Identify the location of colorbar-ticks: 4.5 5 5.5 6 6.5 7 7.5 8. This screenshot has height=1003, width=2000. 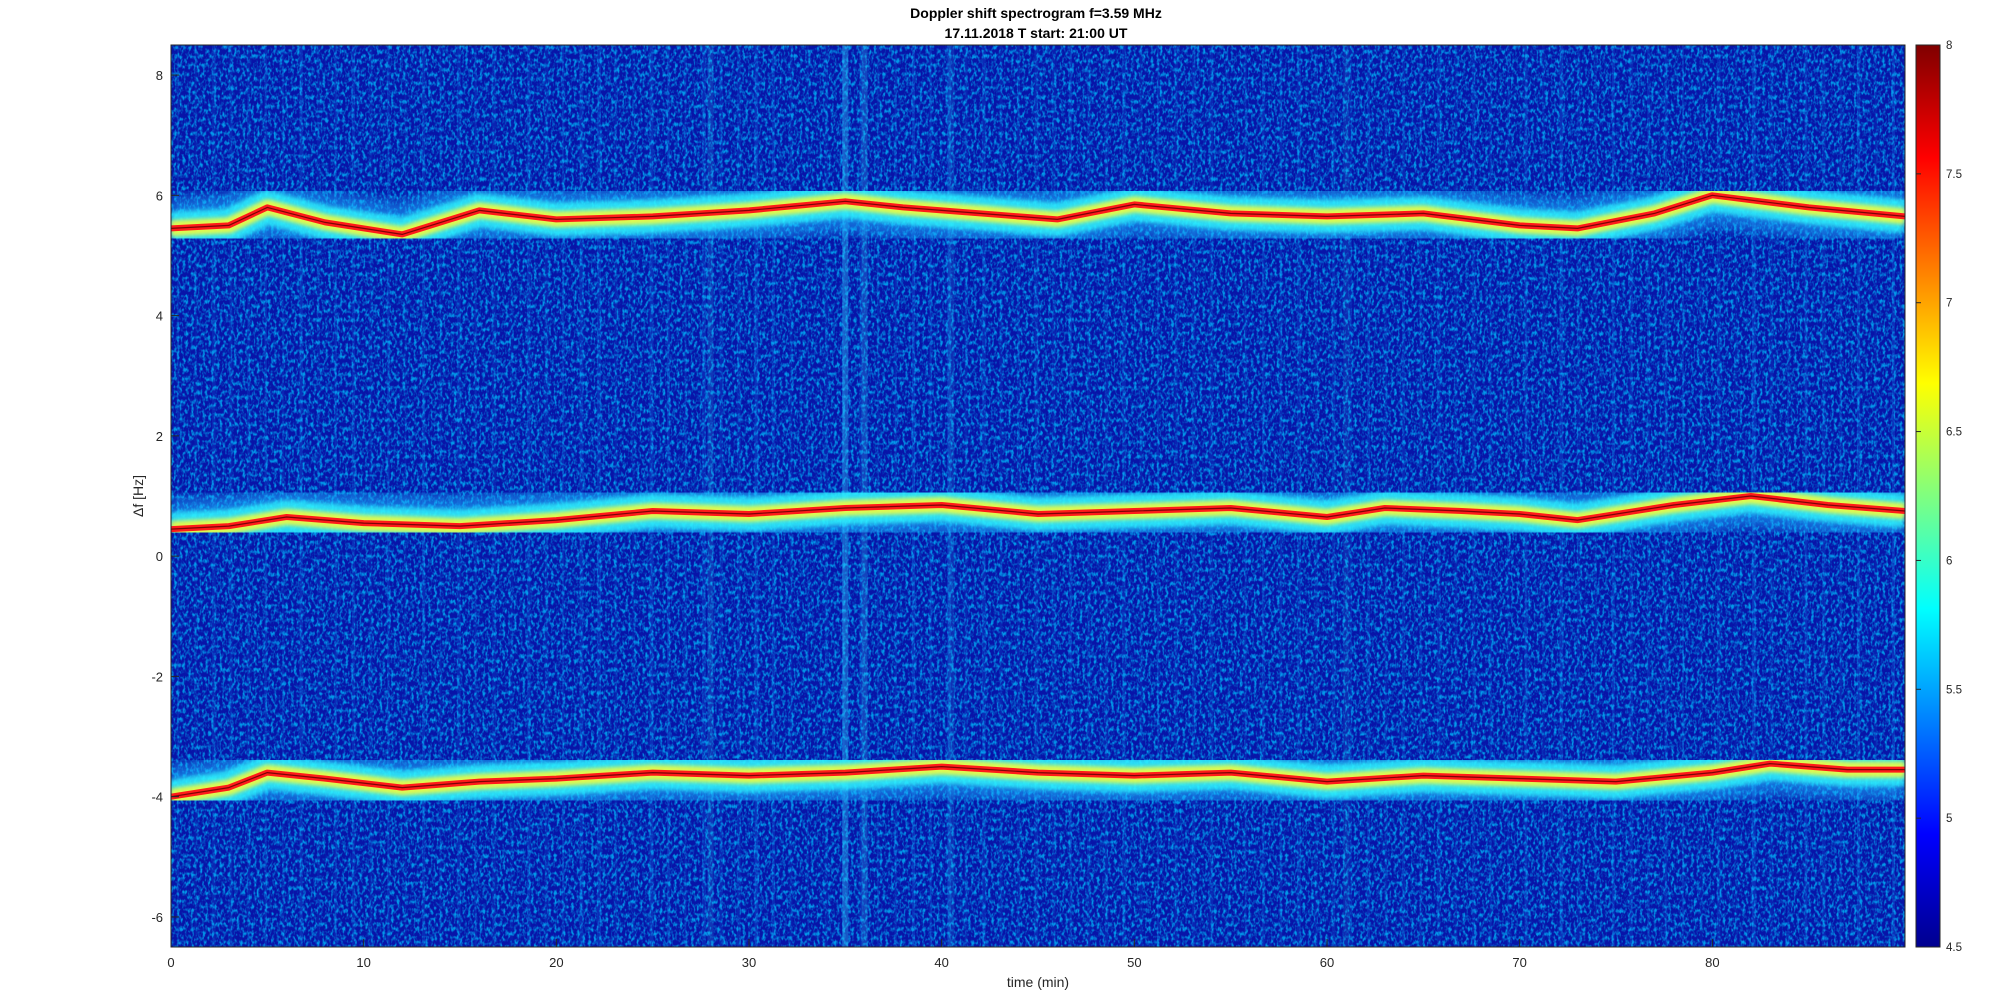
(1939, 497).